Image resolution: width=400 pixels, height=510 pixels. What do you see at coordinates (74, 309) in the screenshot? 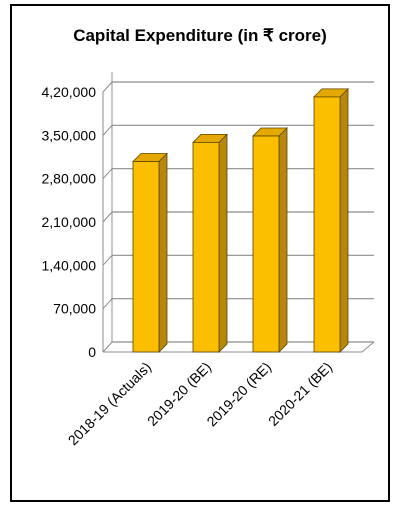
I see `y-tick-label: 70,000` at bounding box center [74, 309].